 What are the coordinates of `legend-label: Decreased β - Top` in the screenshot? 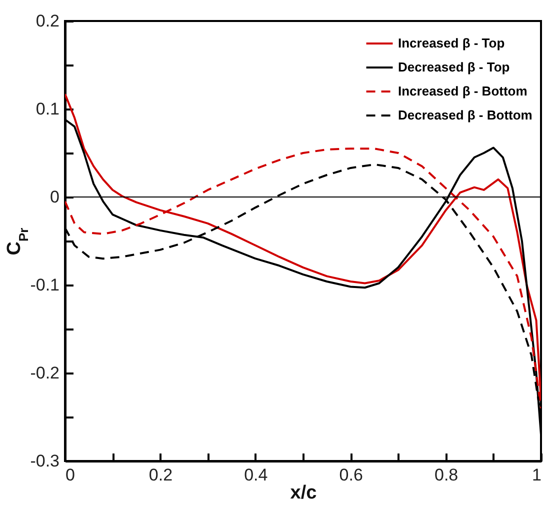 It's located at (454, 67).